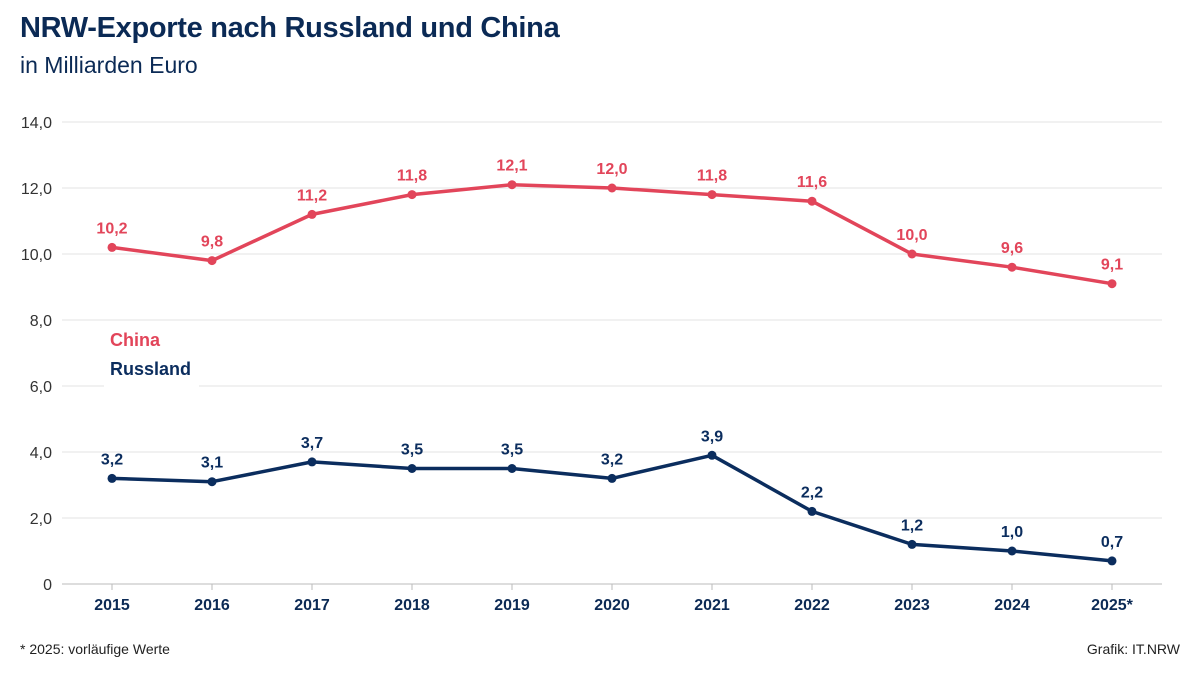 This screenshot has height=675, width=1200. What do you see at coordinates (95, 649) in the screenshot?
I see `footnote: * 2025: vorläufige Werte` at bounding box center [95, 649].